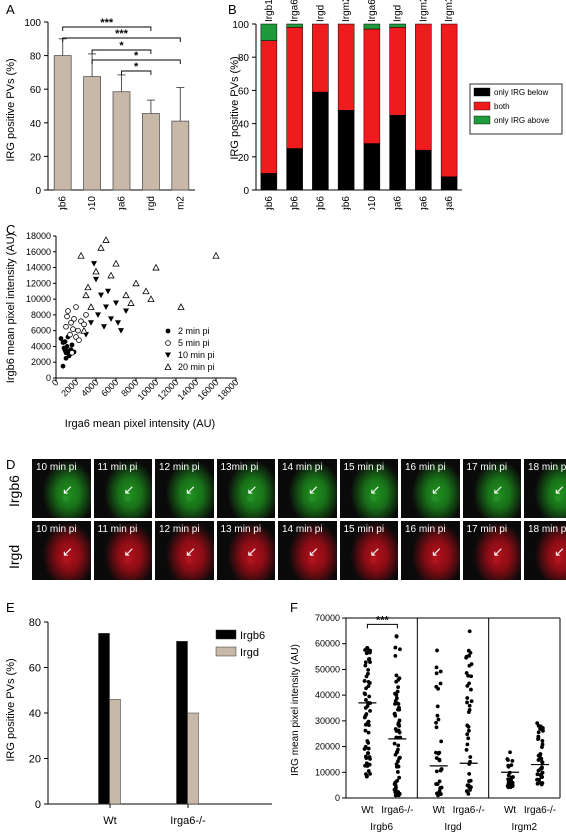 Image resolution: width=566 pixels, height=836 pixels. What do you see at coordinates (398, 13) in the screenshot?
I see `top-label: Irgd` at bounding box center [398, 13].